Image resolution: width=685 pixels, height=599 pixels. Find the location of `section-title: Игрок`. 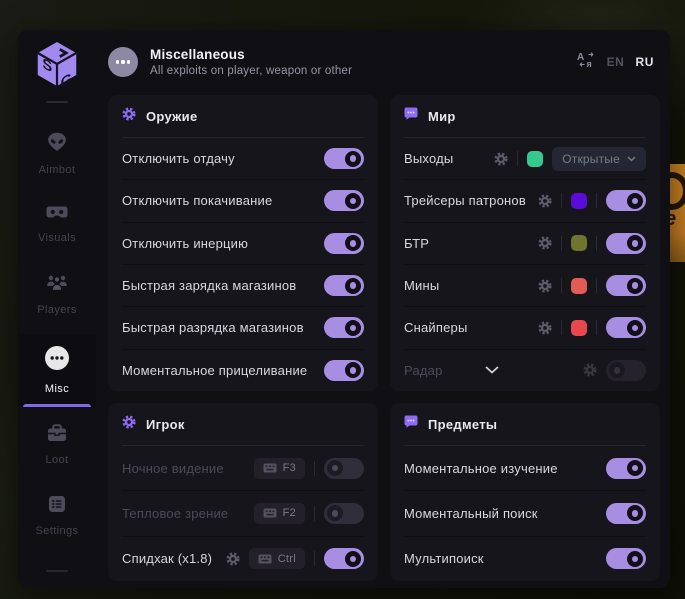

section-title: Игрок is located at coordinates (165, 424).